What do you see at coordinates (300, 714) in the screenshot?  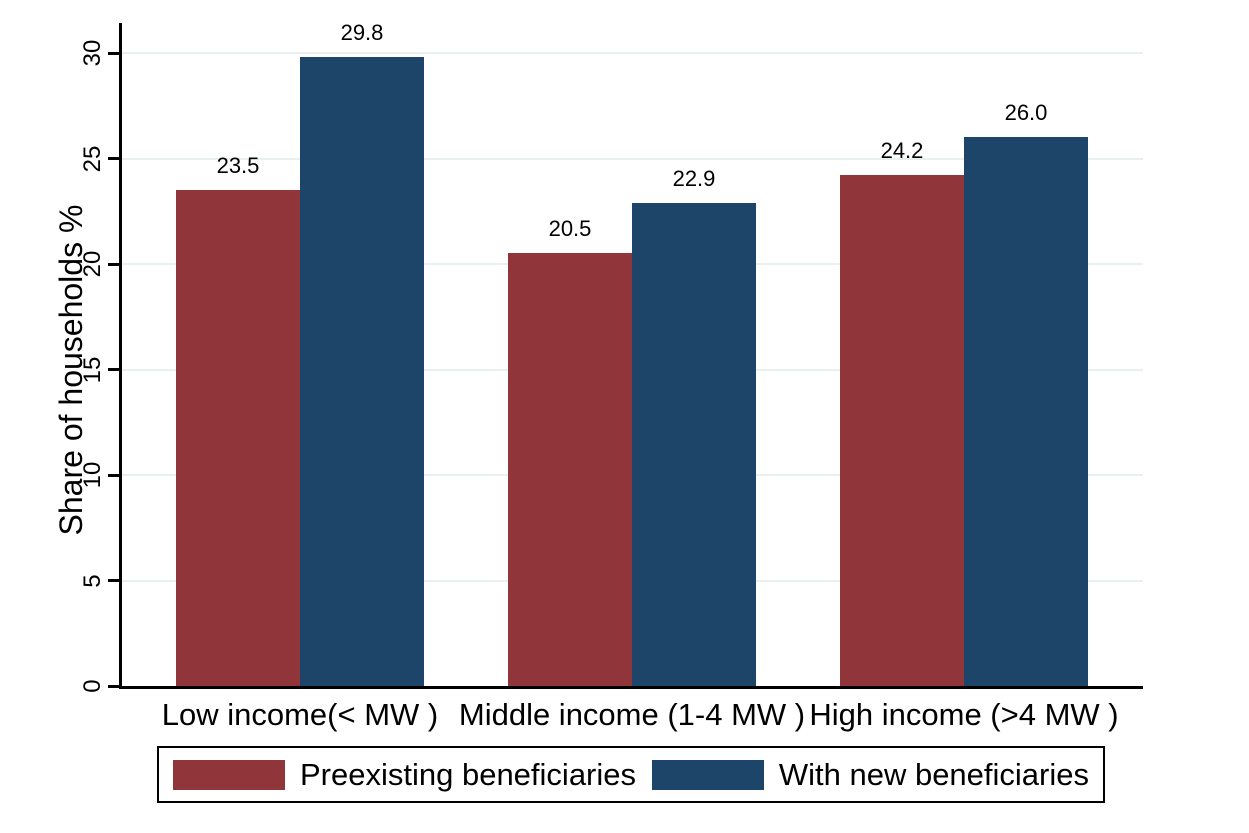 I see `x-category-label: Low income(< MW )` at bounding box center [300, 714].